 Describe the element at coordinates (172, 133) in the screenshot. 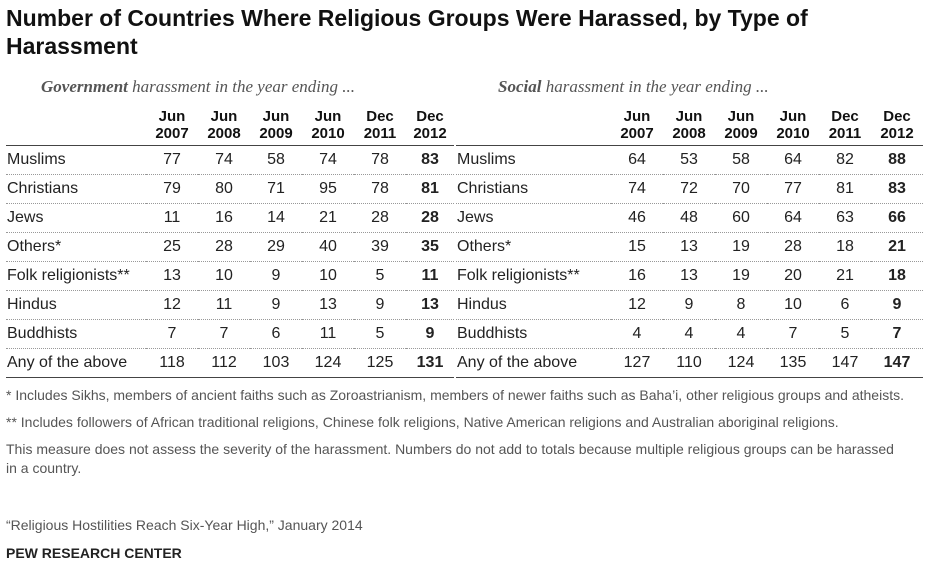

I see `column-header-year: 2007` at that location.